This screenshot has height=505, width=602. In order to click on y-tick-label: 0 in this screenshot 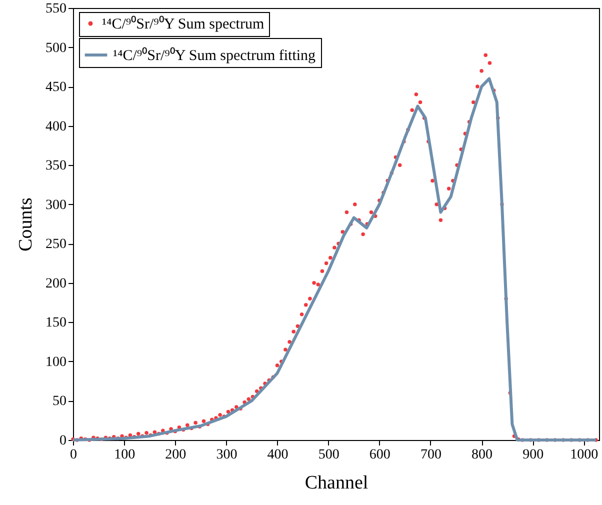, I will do `click(63, 441)`.